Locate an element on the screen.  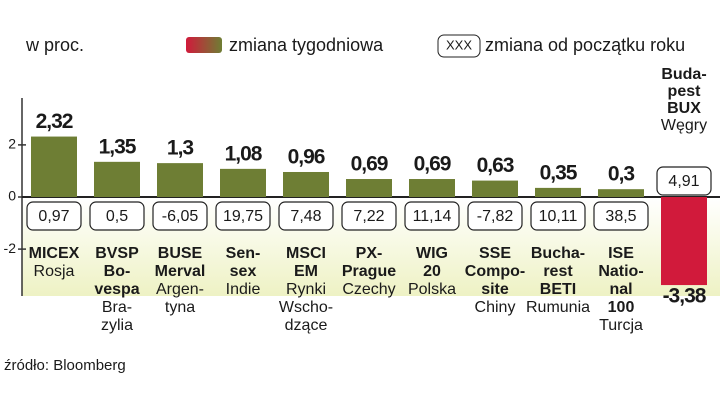
category-label: BUSE Merval is located at coordinates (180, 262).